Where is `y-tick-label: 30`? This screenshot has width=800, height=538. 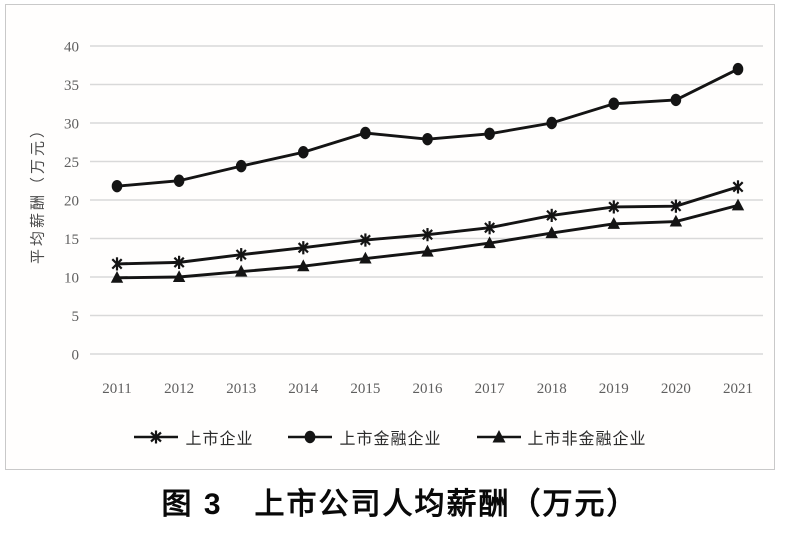
y-tick-label: 30 is located at coordinates (71, 125).